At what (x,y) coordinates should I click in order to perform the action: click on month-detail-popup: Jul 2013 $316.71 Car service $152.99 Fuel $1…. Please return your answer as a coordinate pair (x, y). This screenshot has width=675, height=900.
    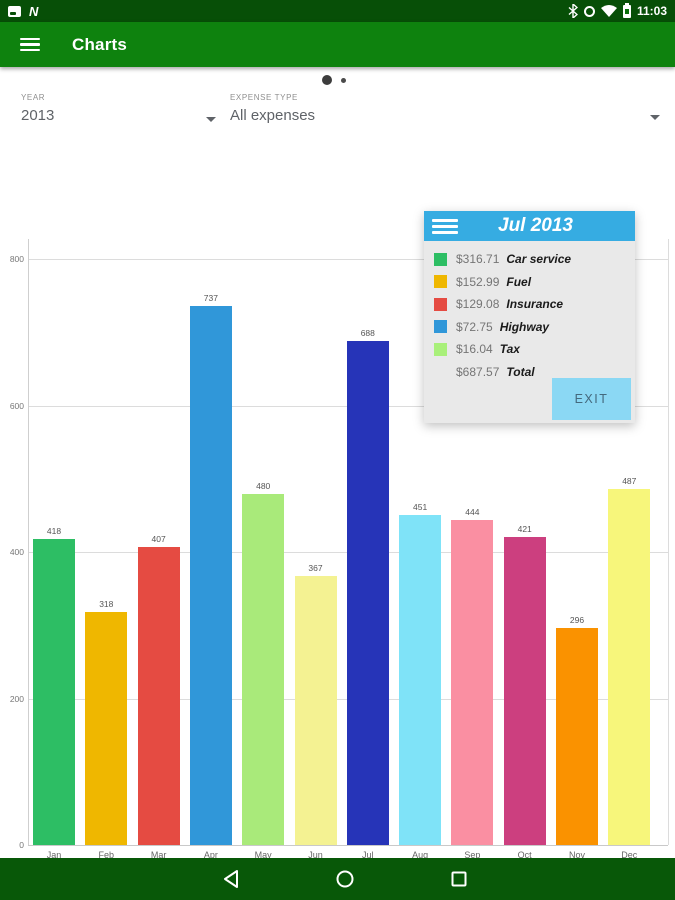
    Looking at the image, I should click on (529, 317).